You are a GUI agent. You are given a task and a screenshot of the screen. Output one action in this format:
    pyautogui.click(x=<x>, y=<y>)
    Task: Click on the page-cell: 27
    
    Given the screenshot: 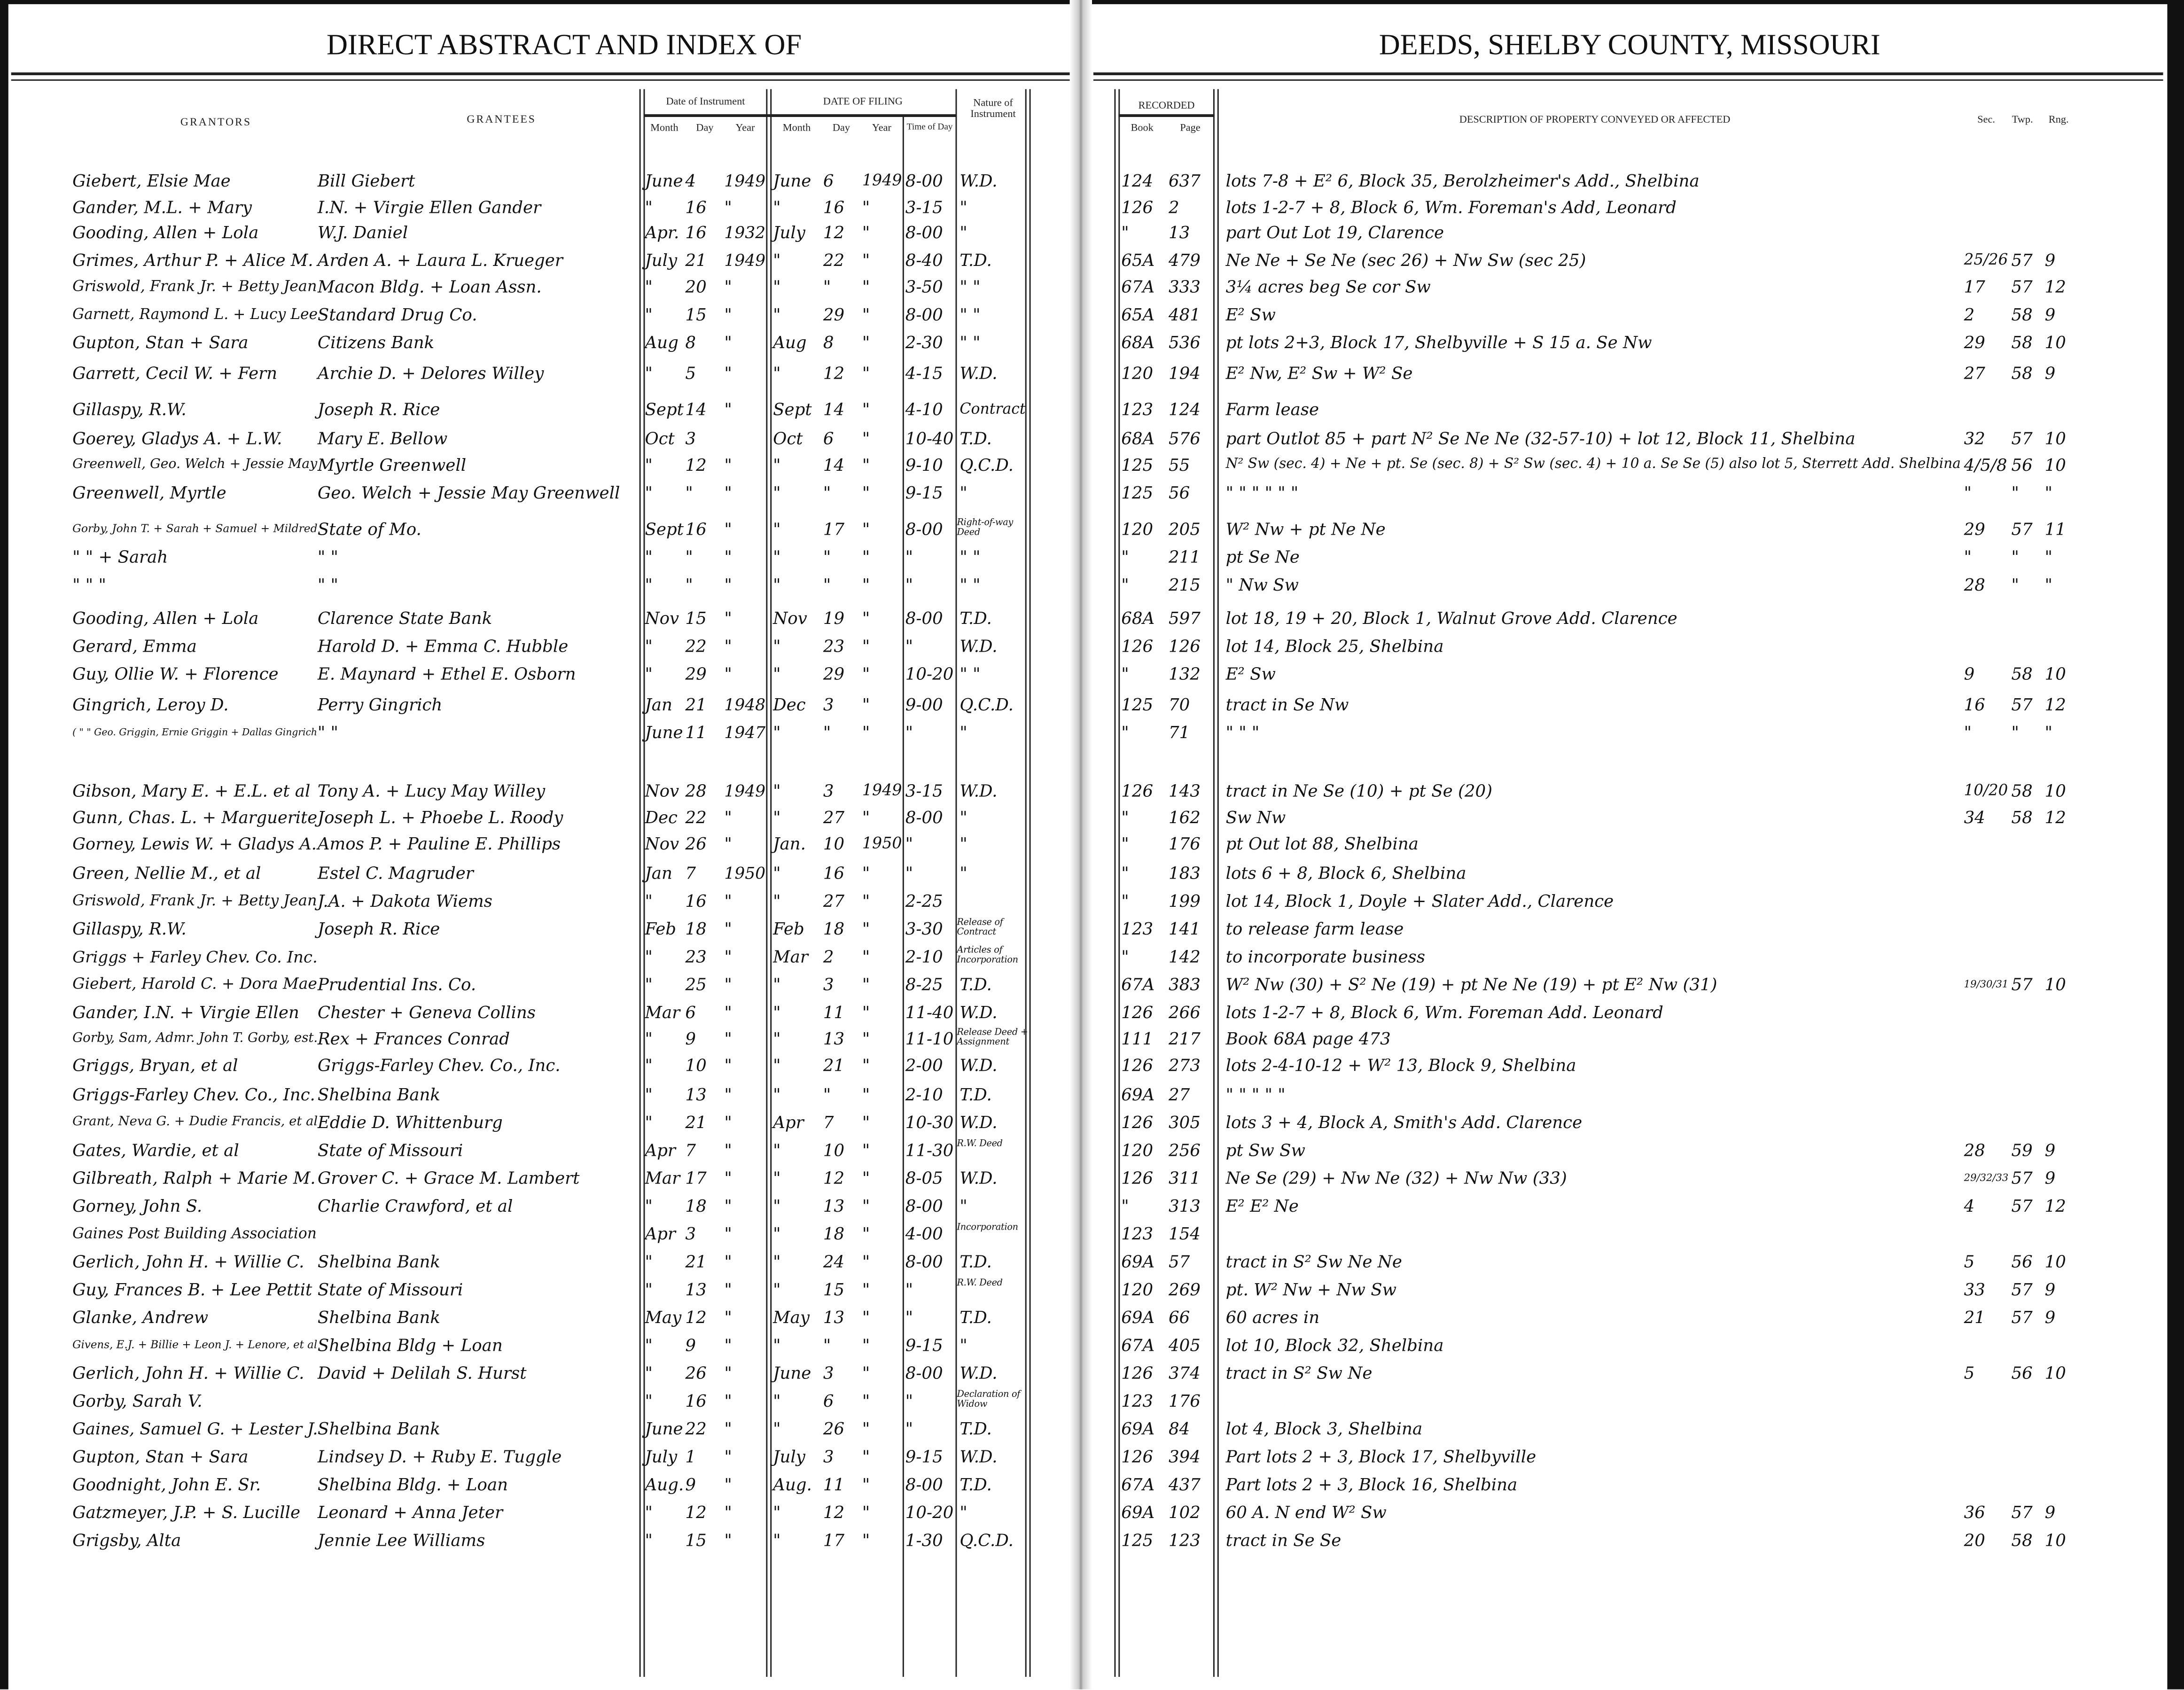 What is the action you would take?
    pyautogui.click(x=1179, y=1095)
    